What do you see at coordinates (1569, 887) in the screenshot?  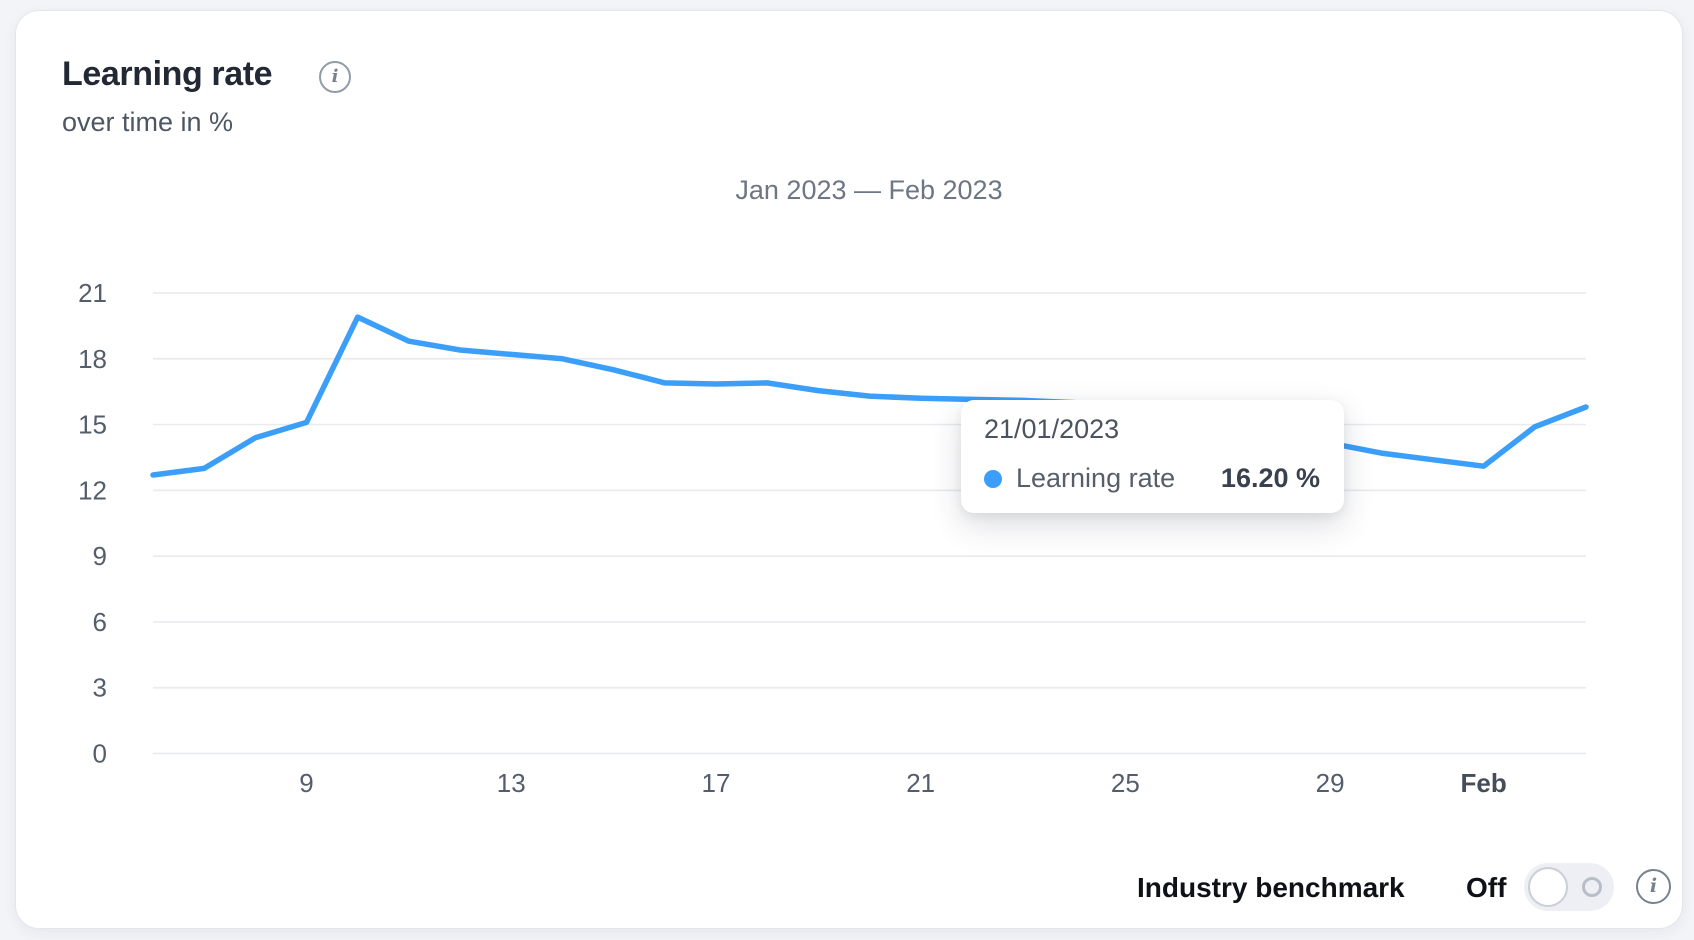 I see `industry-benchmark-toggle` at bounding box center [1569, 887].